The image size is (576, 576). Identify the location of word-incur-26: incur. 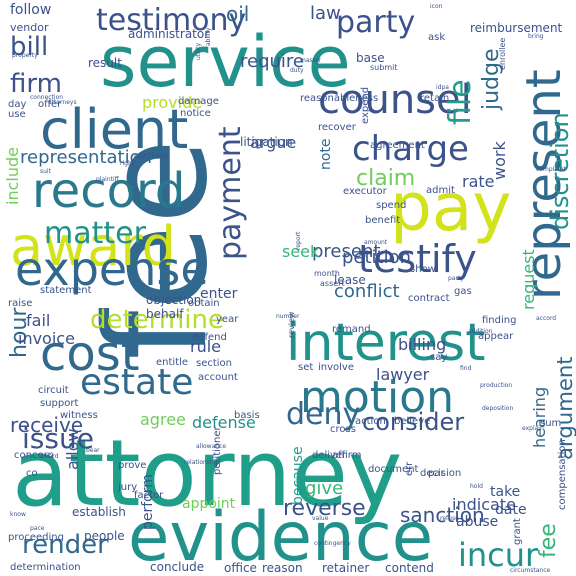
(498, 555).